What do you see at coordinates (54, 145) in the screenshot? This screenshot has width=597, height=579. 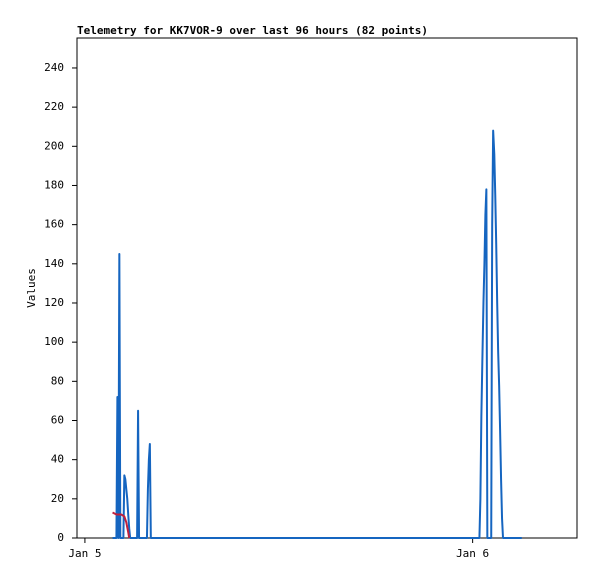 I see `y-tick-label: 200` at bounding box center [54, 145].